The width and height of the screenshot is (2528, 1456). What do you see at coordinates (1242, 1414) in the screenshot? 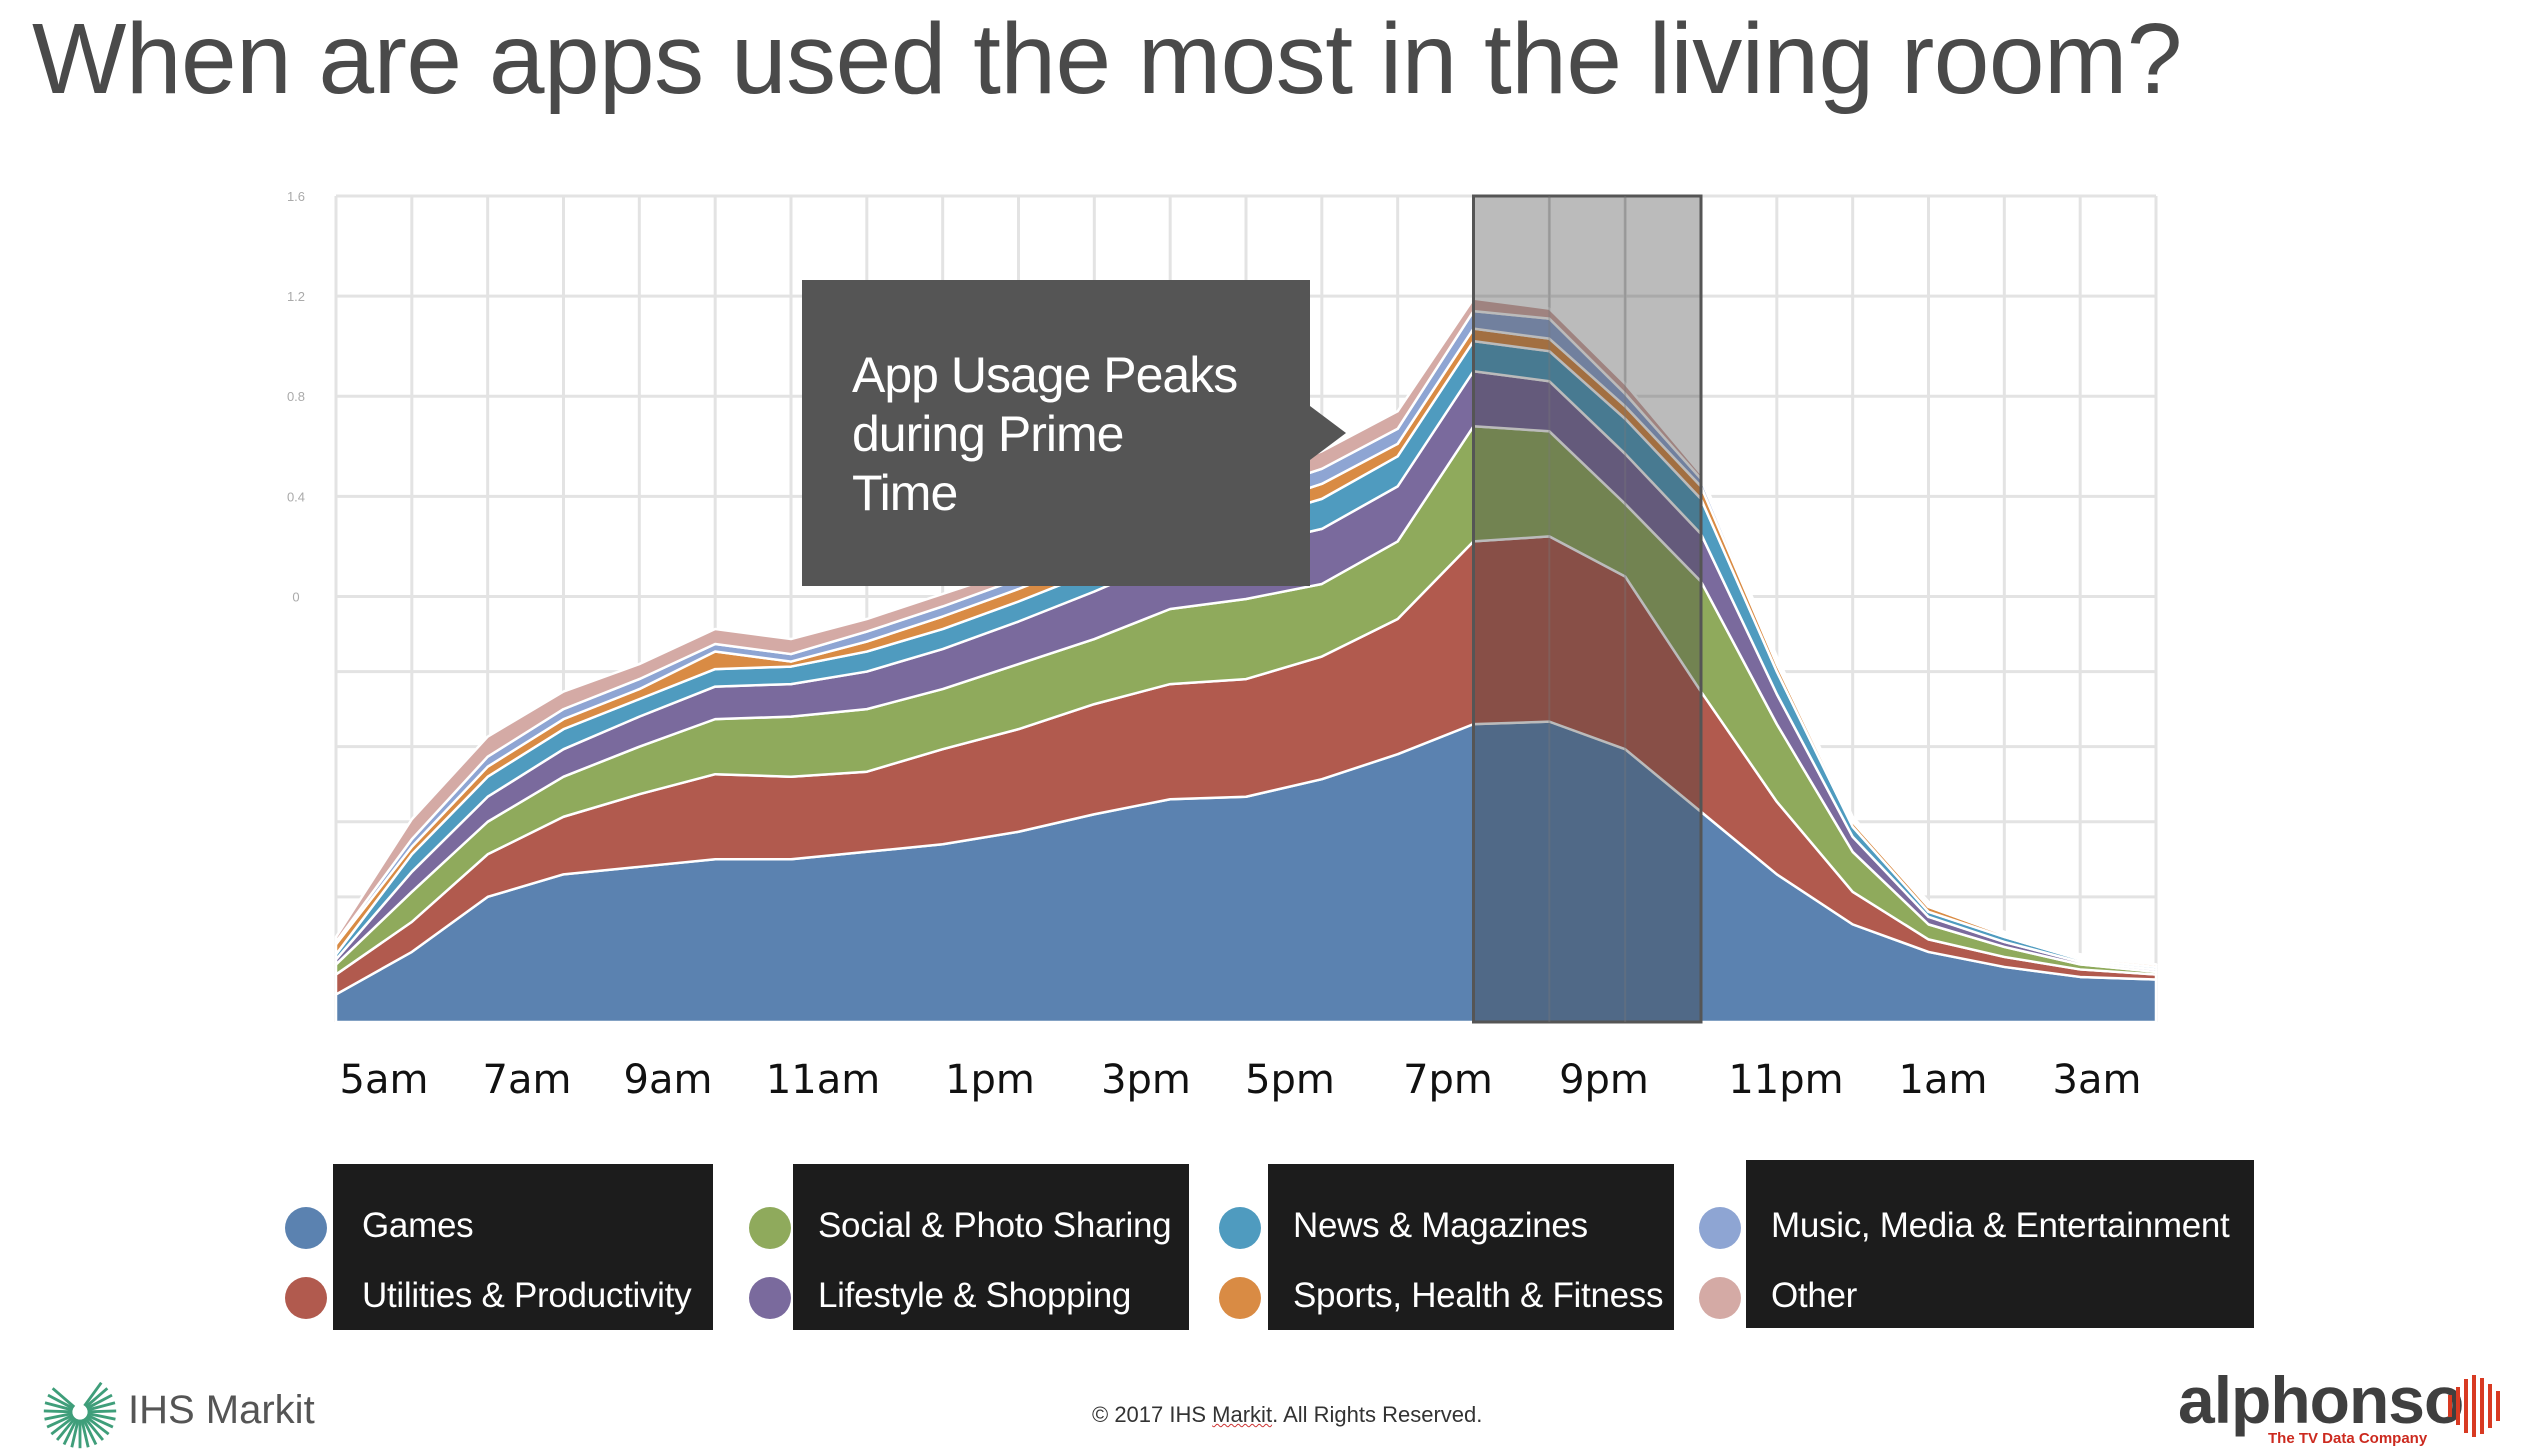
I see `copyright-brand: Markit` at bounding box center [1242, 1414].